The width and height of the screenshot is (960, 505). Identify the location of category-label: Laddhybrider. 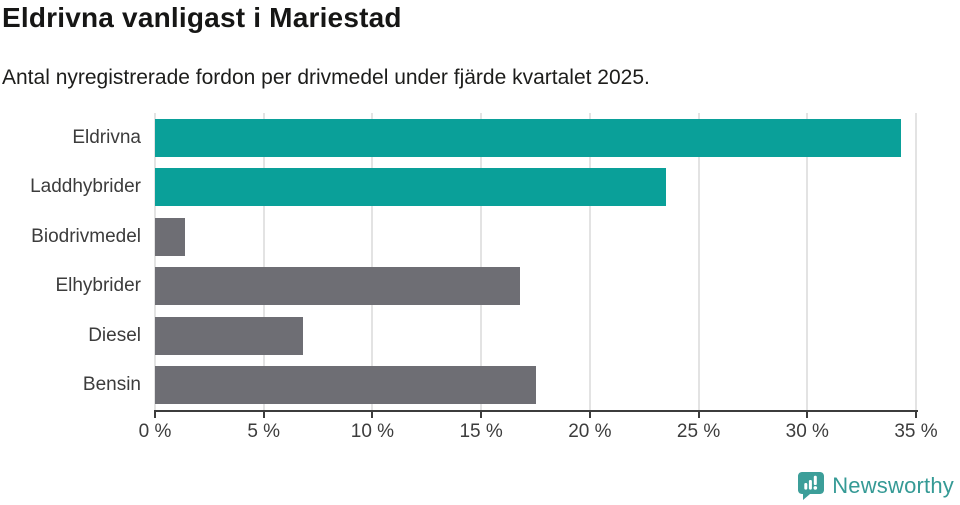
(85, 187).